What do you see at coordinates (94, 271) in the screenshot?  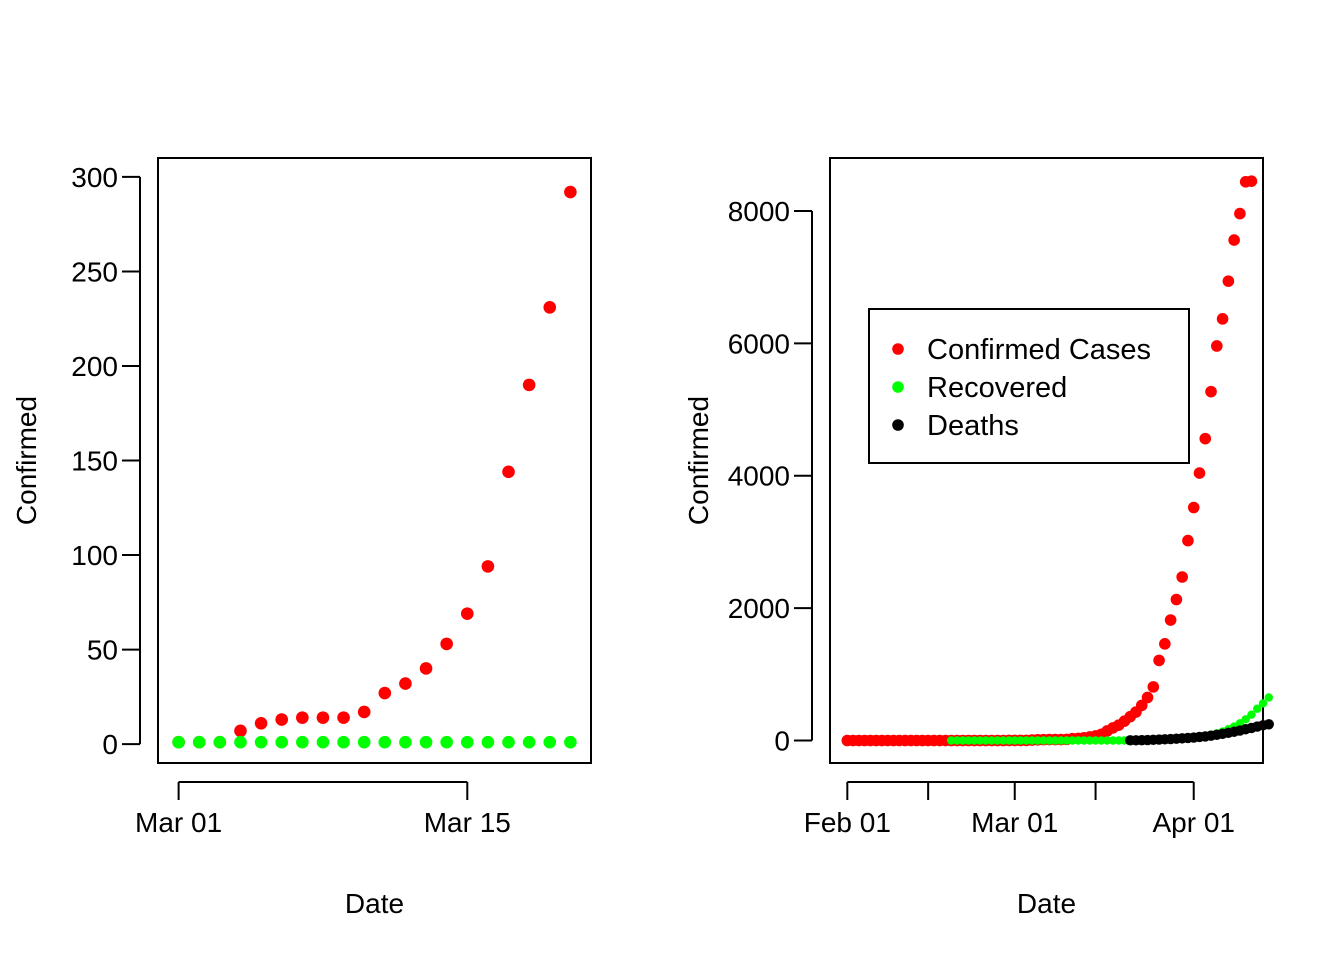 I see `y-tick-label: 250` at bounding box center [94, 271].